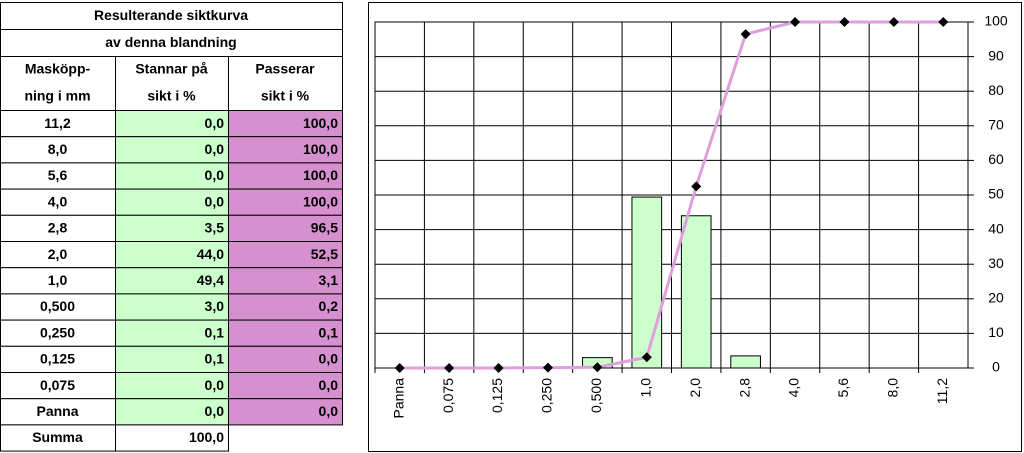  Describe the element at coordinates (171, 15) in the screenshot. I see `table-title: Resulterande siktkurva` at that location.